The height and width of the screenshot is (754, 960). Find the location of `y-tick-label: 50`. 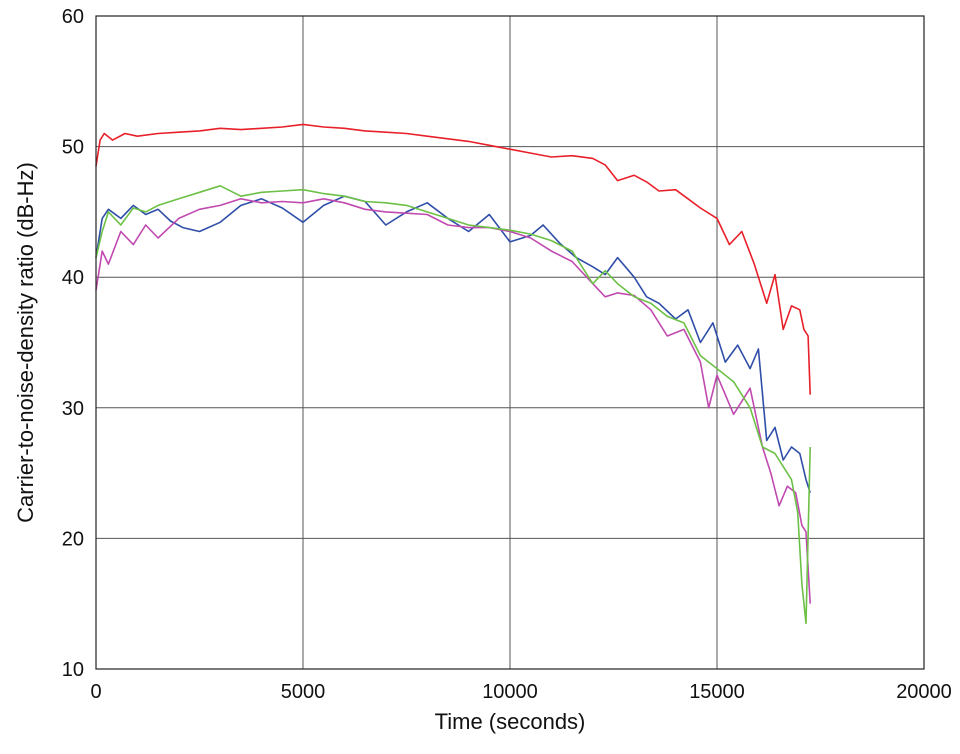

y-tick-label: 50 is located at coordinates (73, 148).